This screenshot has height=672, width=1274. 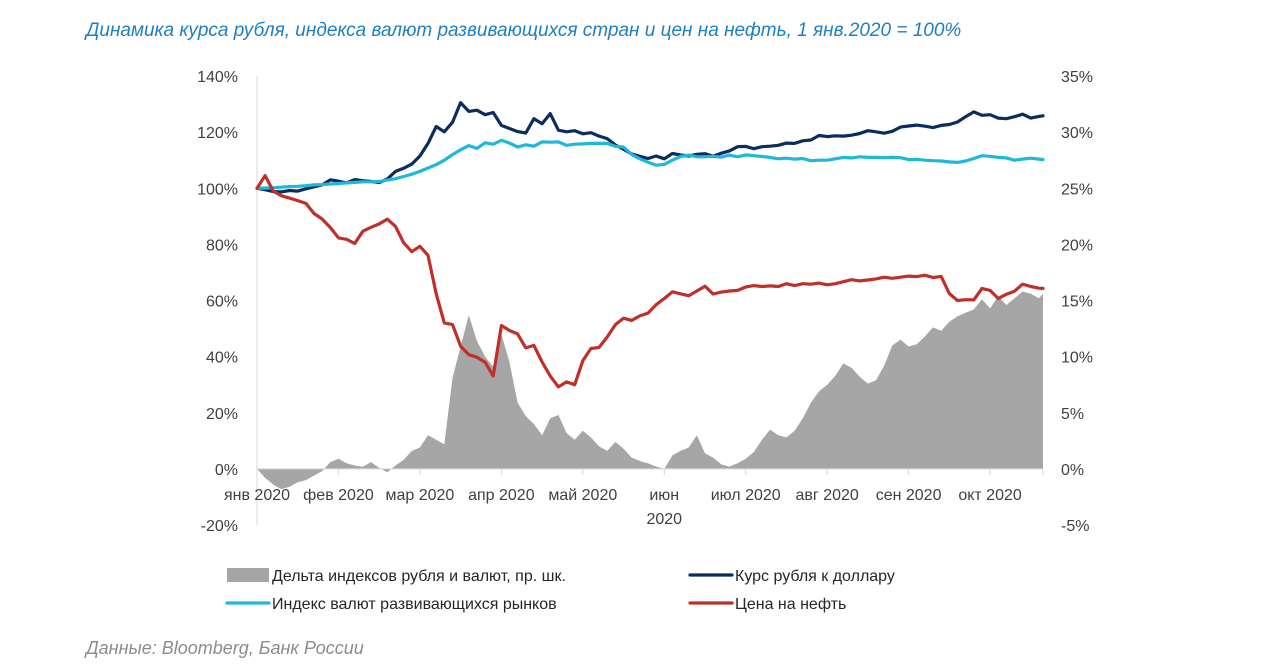 What do you see at coordinates (419, 576) in the screenshot?
I see `legend-label: Дельта индексов рубля и валют, пр. шк.` at bounding box center [419, 576].